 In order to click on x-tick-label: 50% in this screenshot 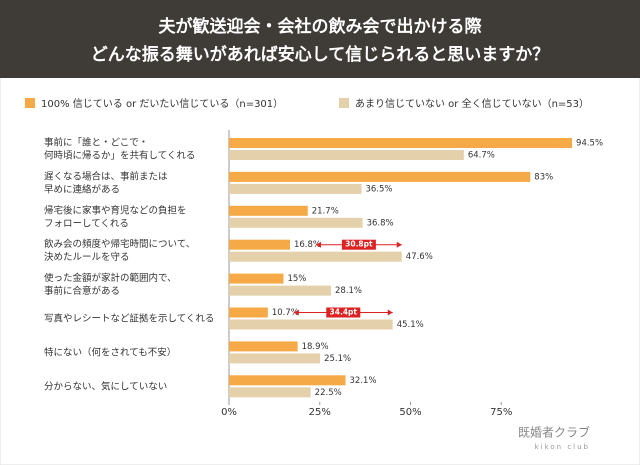, I will do `click(410, 412)`.